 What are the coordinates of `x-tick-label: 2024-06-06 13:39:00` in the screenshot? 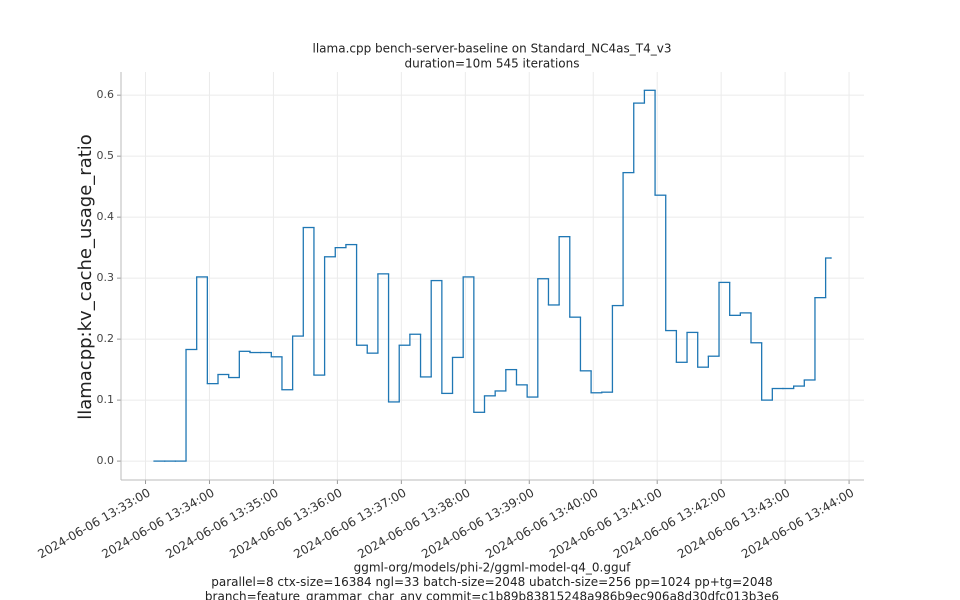 It's located at (477, 524).